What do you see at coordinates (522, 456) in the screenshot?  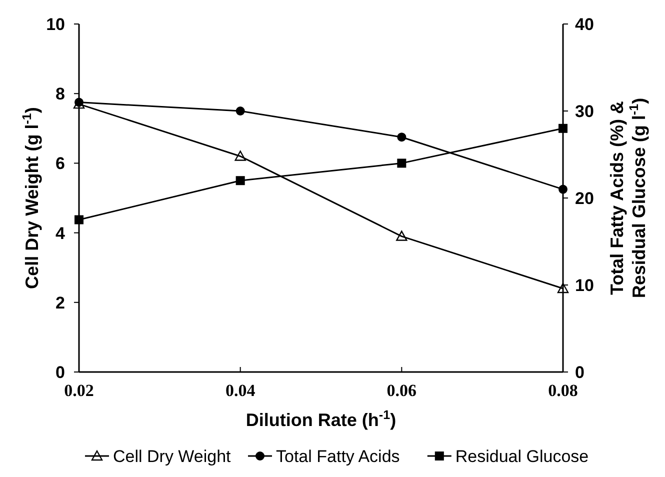 I see `legend-label: Residual Glucose` at bounding box center [522, 456].